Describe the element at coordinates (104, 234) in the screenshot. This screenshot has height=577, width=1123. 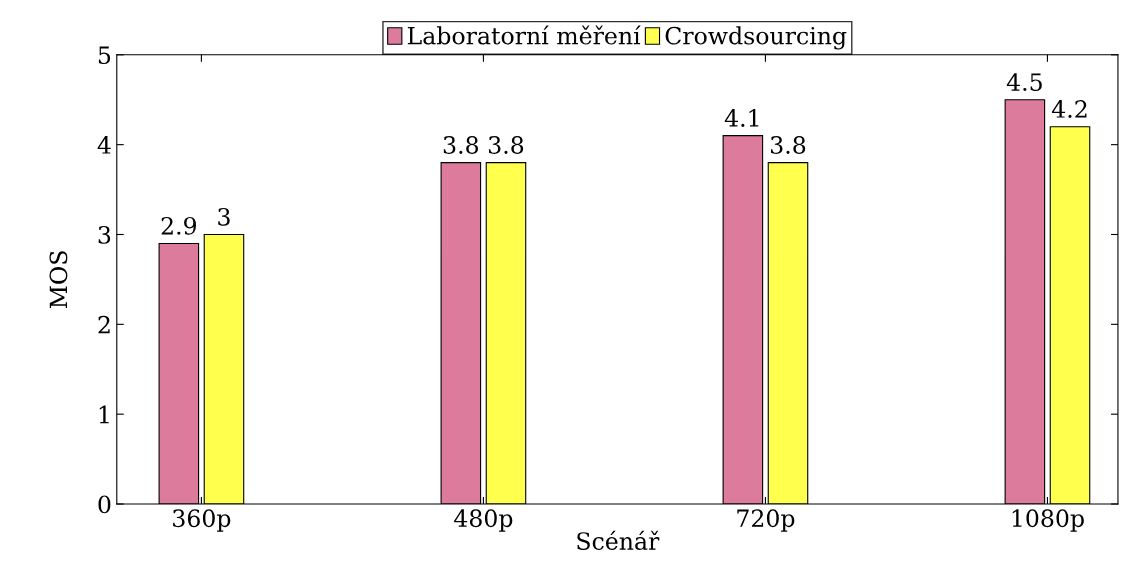
I see `y-tick-label: 3` at that location.